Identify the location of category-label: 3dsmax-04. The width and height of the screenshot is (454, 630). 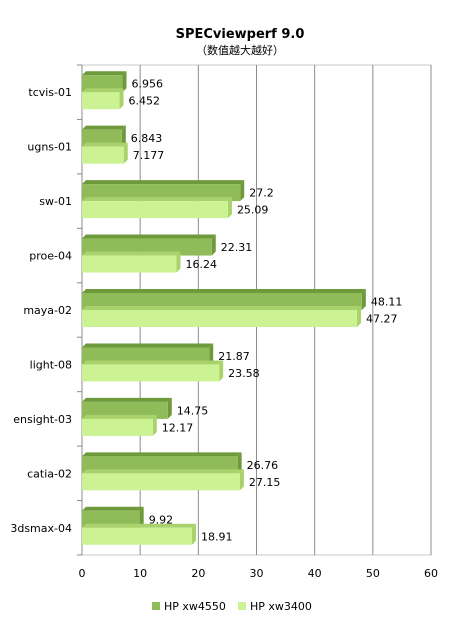
(41, 528).